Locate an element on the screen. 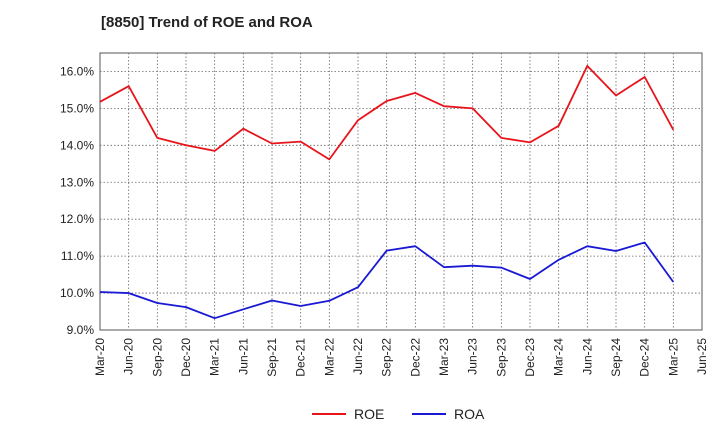 Image resolution: width=720 pixels, height=440 pixels. y-tick-label: 14.0% is located at coordinates (77, 145).